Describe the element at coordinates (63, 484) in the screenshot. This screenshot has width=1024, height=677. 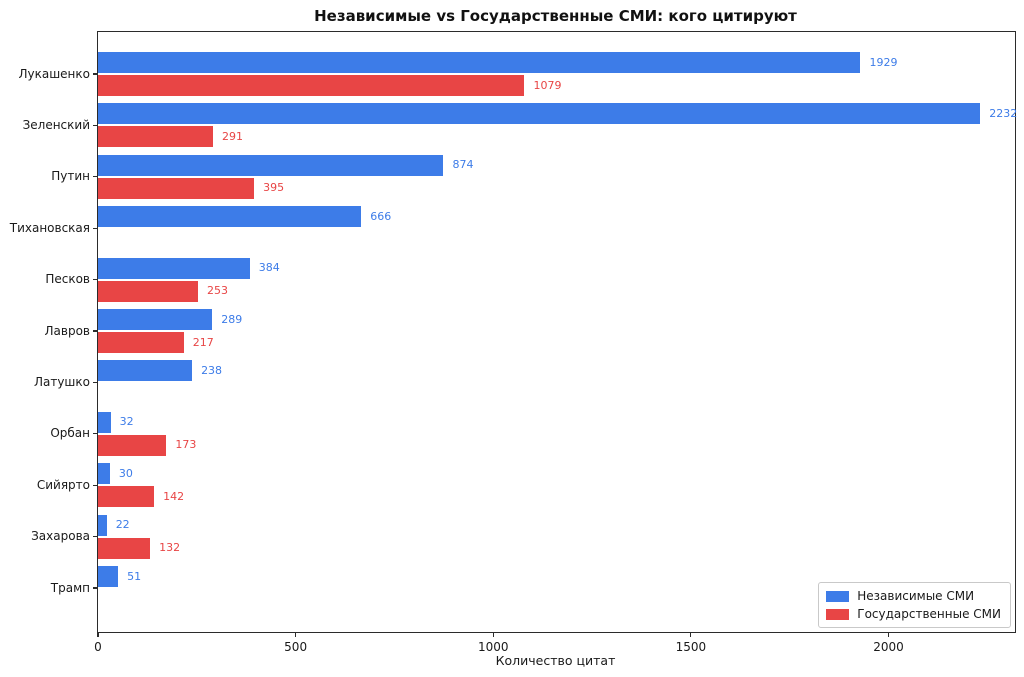
I see `y-tick-label: Сийярто` at that location.